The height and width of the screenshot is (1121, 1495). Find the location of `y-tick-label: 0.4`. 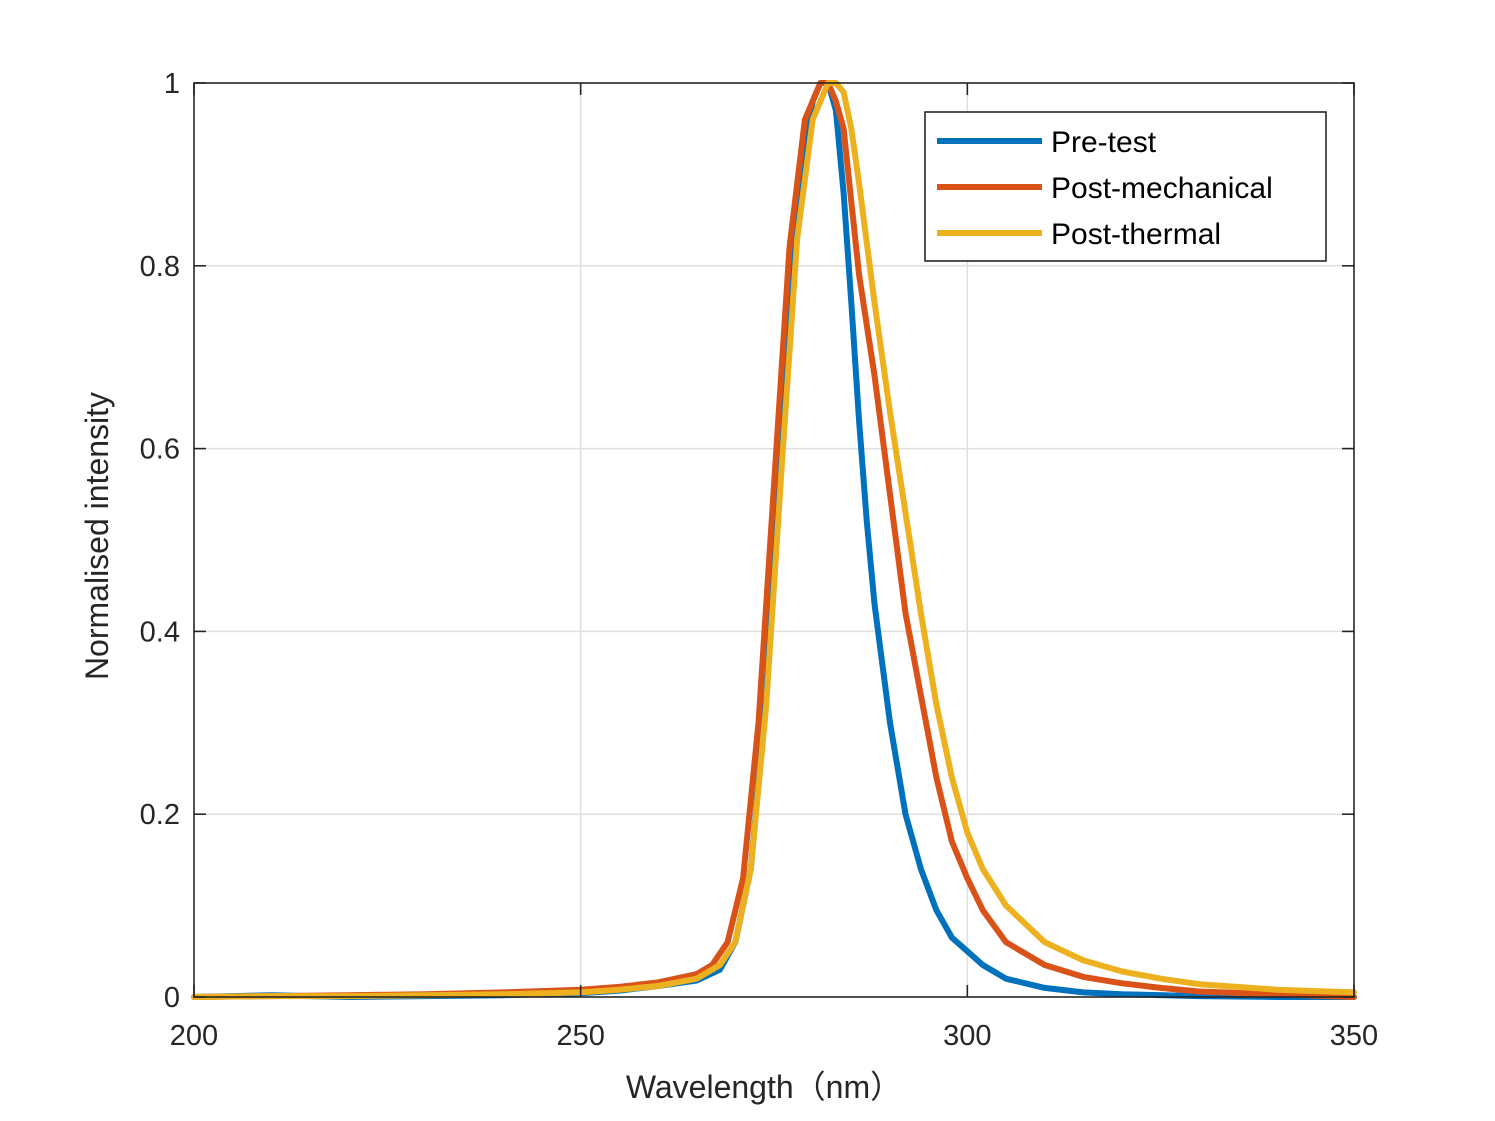

y-tick-label: 0.4 is located at coordinates (160, 632).